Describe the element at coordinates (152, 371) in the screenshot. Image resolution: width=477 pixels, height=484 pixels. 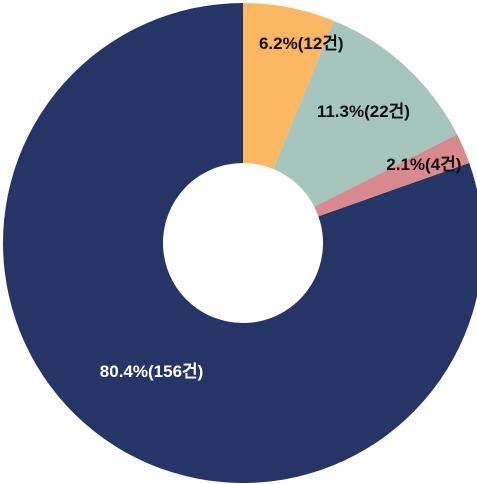
I see `slice-label-4: 80.4%(156건)` at that location.